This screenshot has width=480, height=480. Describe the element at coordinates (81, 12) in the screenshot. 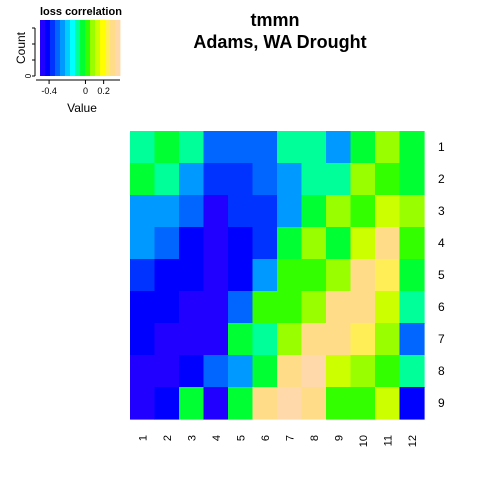

I see `legend-title: loss correlation` at that location.